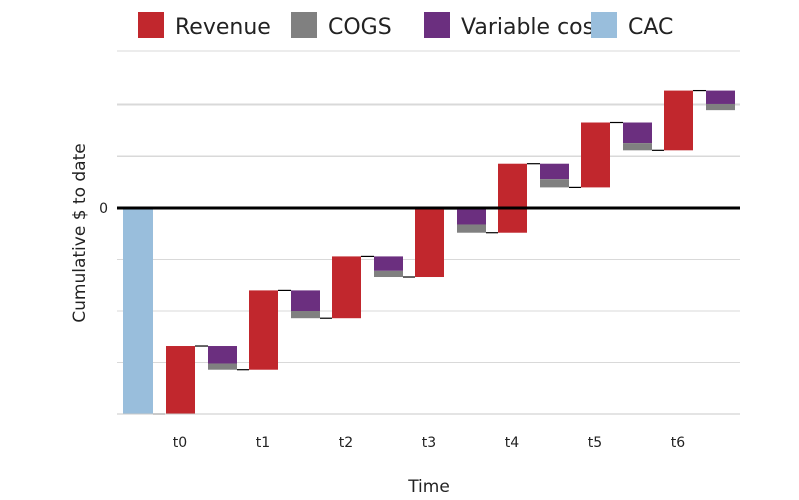  Describe the element at coordinates (263, 330) in the screenshot. I see `bar-revenue-t1` at that location.